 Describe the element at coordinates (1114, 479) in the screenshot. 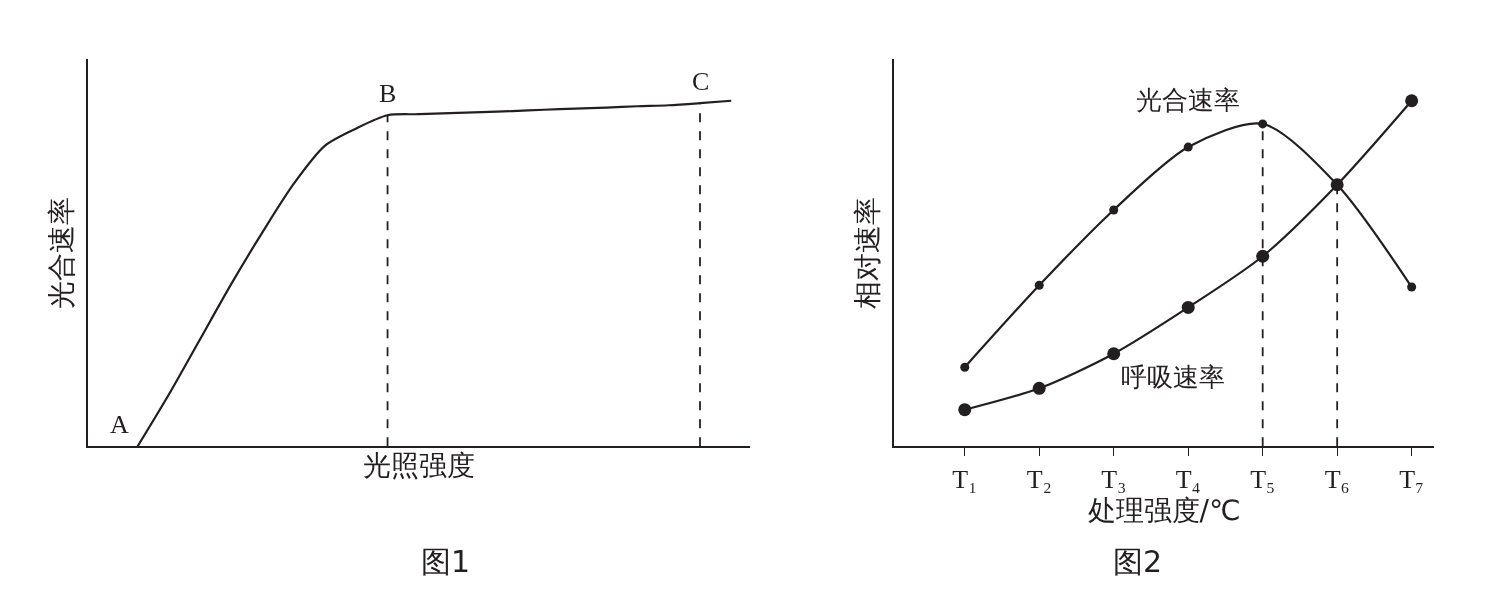

I see `x-tick-label: T₃` at that location.